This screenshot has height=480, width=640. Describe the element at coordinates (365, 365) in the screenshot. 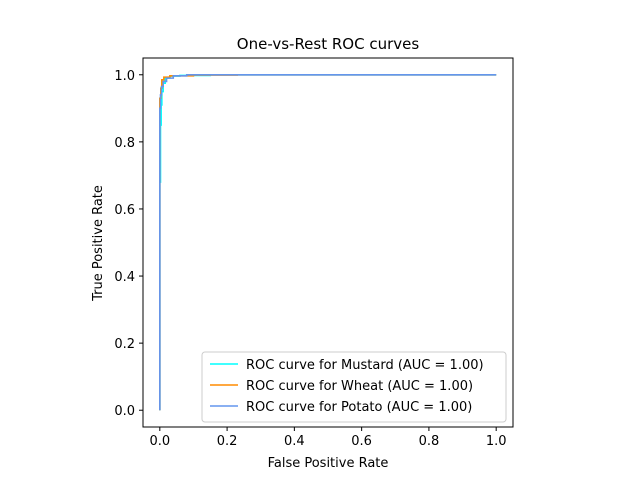

I see `legend-entry: ROC curve for Mustard (AUC = 1.00)` at that location.